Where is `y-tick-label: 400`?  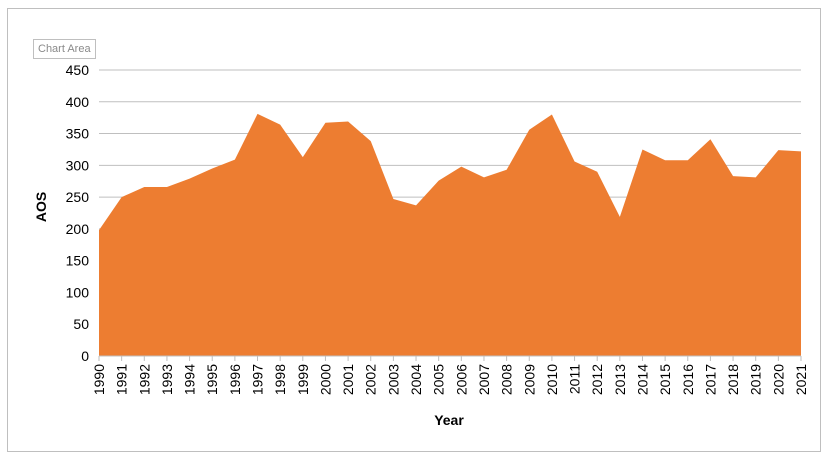 y-tick-label: 400 is located at coordinates (78, 102).